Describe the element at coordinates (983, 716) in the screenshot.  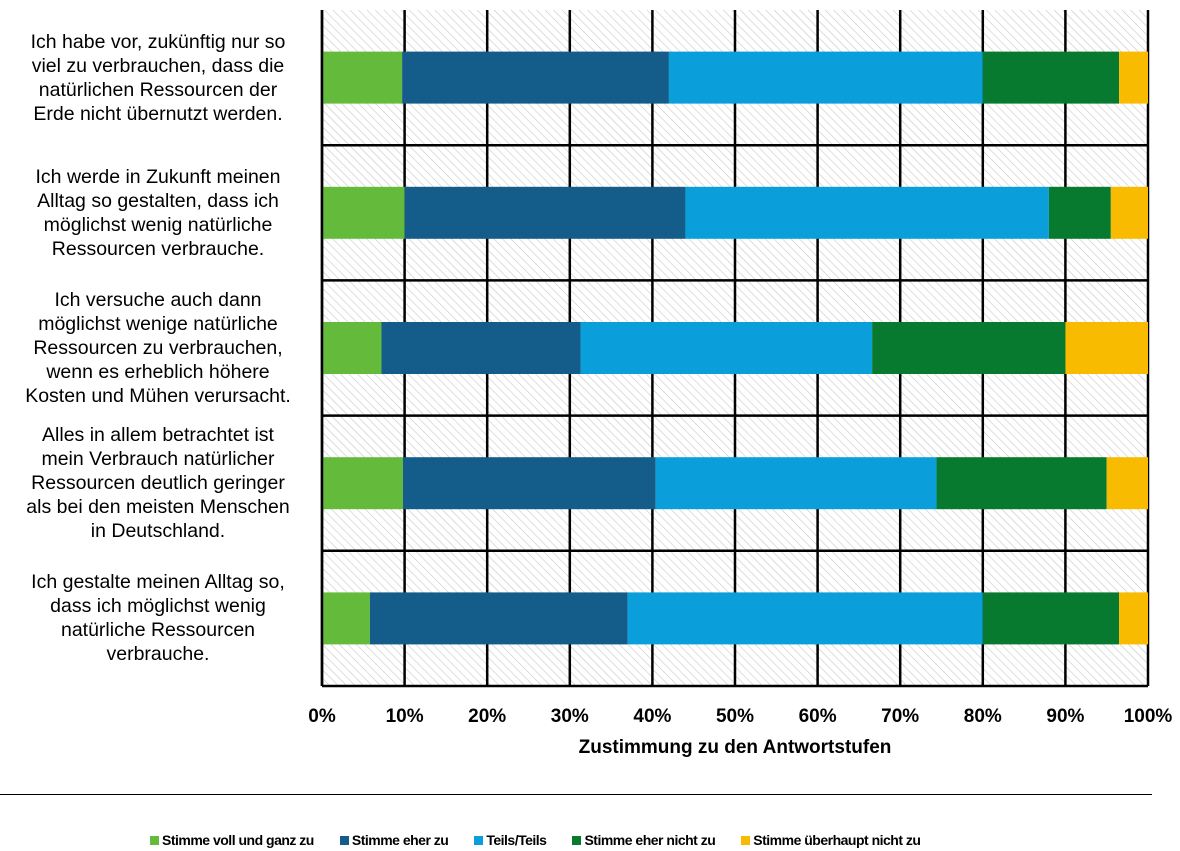
I see `x-tick-label: 80%` at that location.